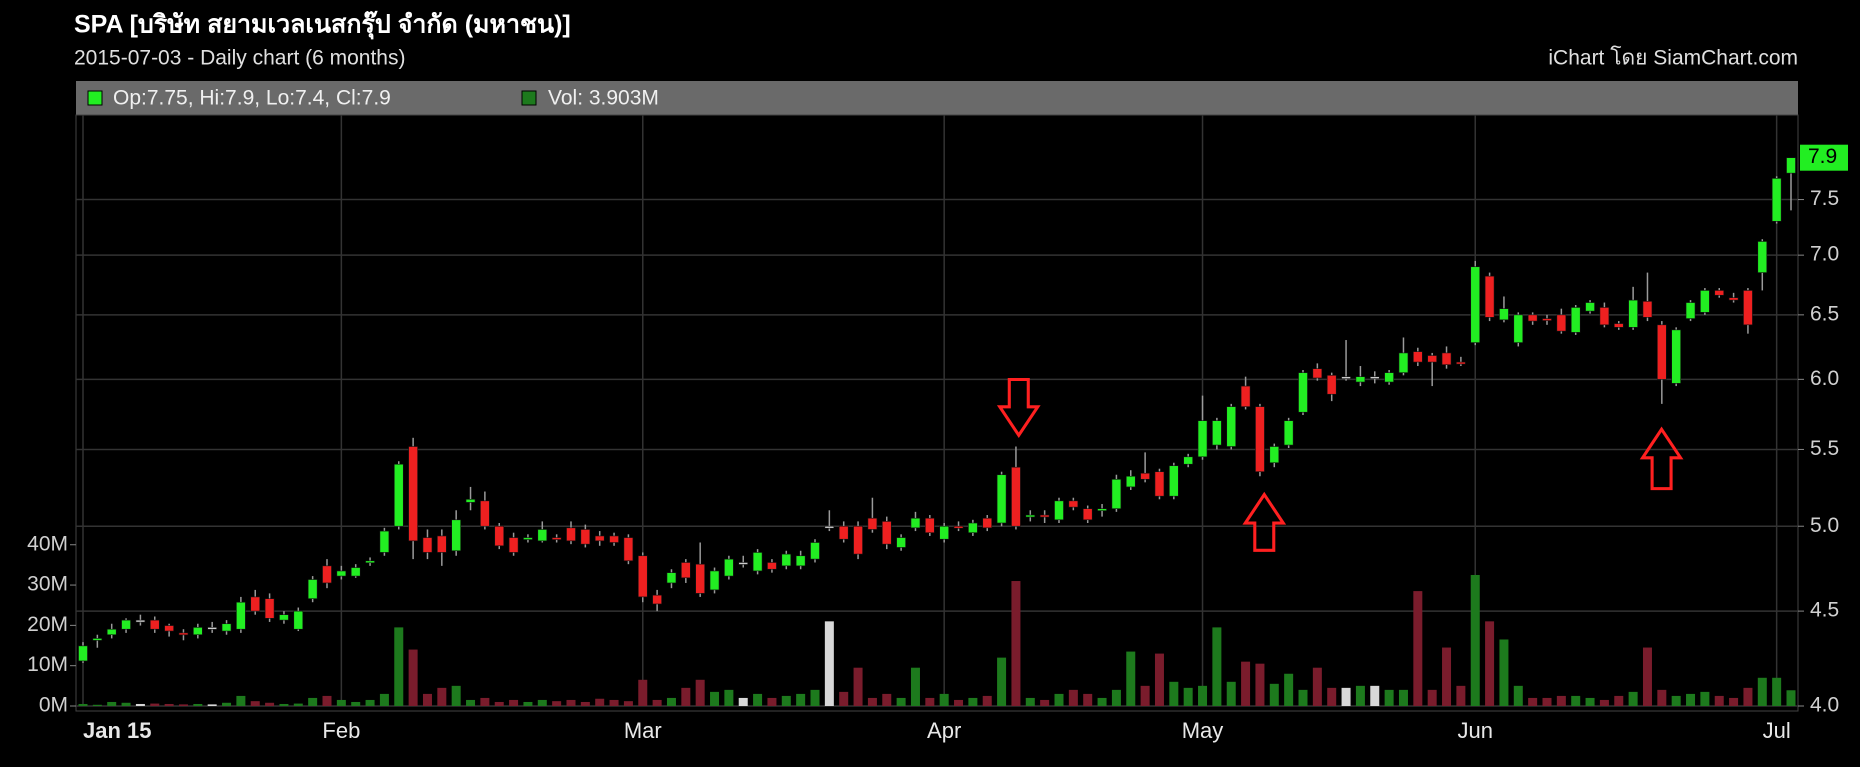  I want to click on legend-ohlc: Op:7.75, Hi:7.9, Lo:7.4, Cl:7.9, so click(252, 98).